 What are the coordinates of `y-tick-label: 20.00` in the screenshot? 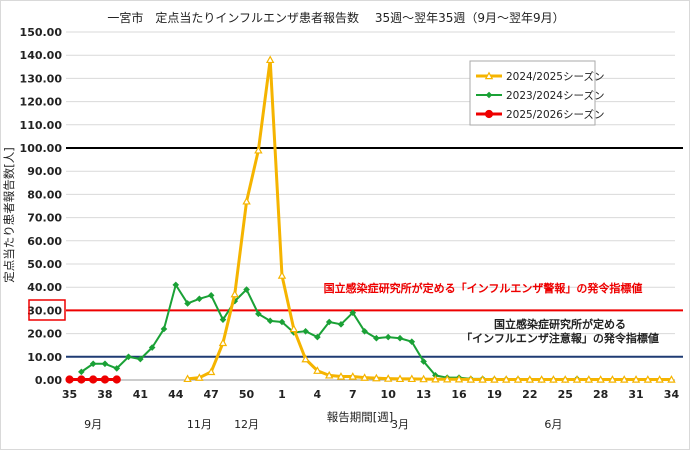 It's located at (44, 334).